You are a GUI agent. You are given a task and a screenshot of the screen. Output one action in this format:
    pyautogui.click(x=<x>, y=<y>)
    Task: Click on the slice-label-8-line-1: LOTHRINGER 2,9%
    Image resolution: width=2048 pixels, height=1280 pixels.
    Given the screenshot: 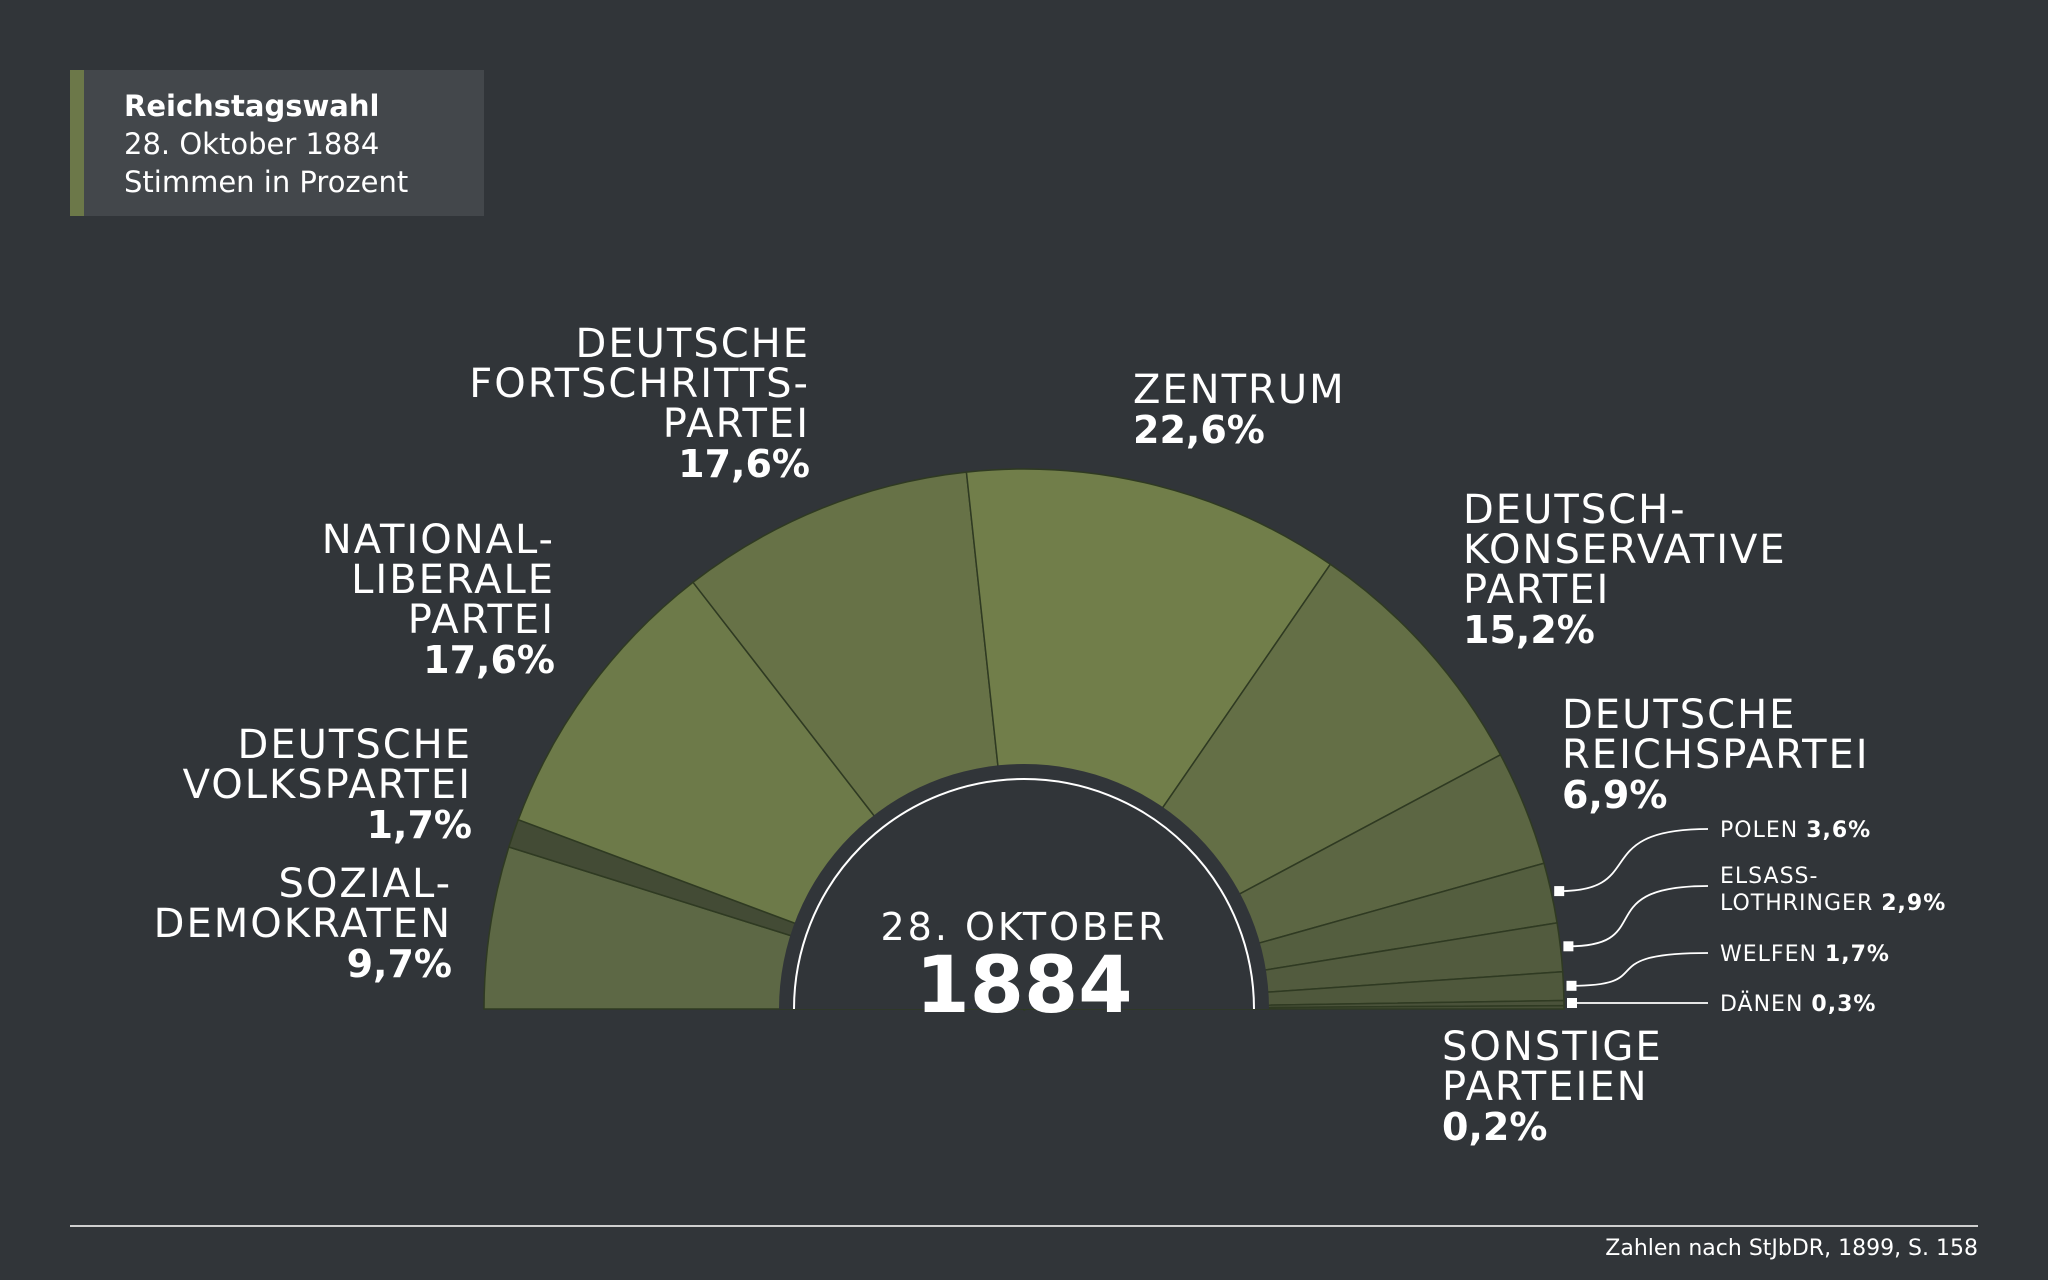 What is the action you would take?
    pyautogui.click(x=1833, y=903)
    